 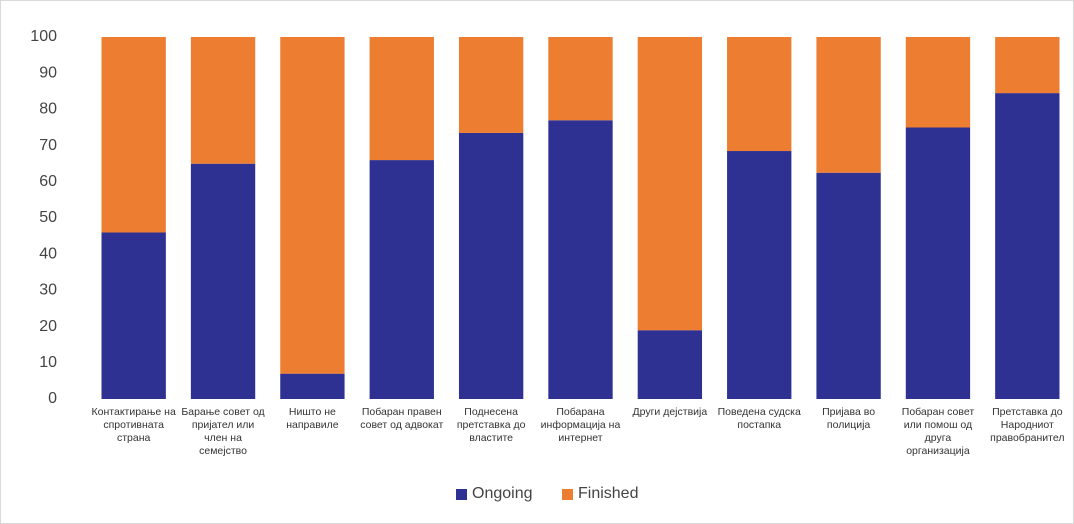 I want to click on y-tick-label: 50, so click(x=48, y=217).